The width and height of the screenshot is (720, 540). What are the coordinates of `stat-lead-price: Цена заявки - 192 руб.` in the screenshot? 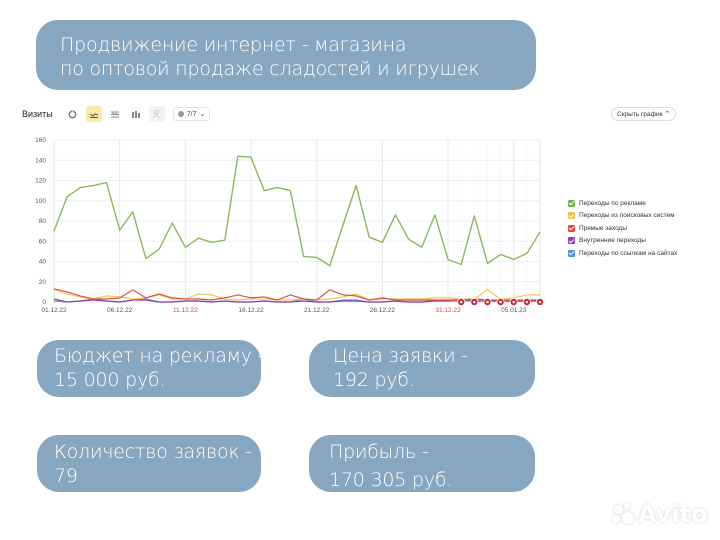 It's located at (422, 368).